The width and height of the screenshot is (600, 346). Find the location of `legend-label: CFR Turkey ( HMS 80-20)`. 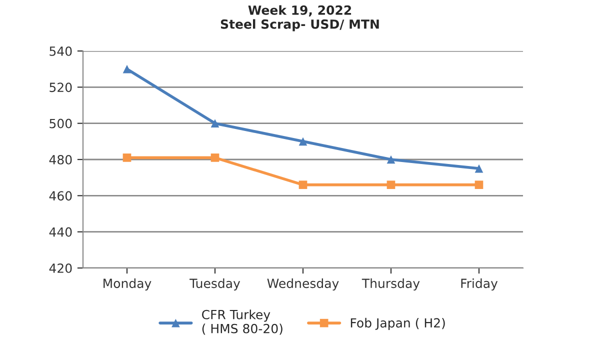

legend-label: CFR Turkey ( HMS 80-20) is located at coordinates (242, 322).